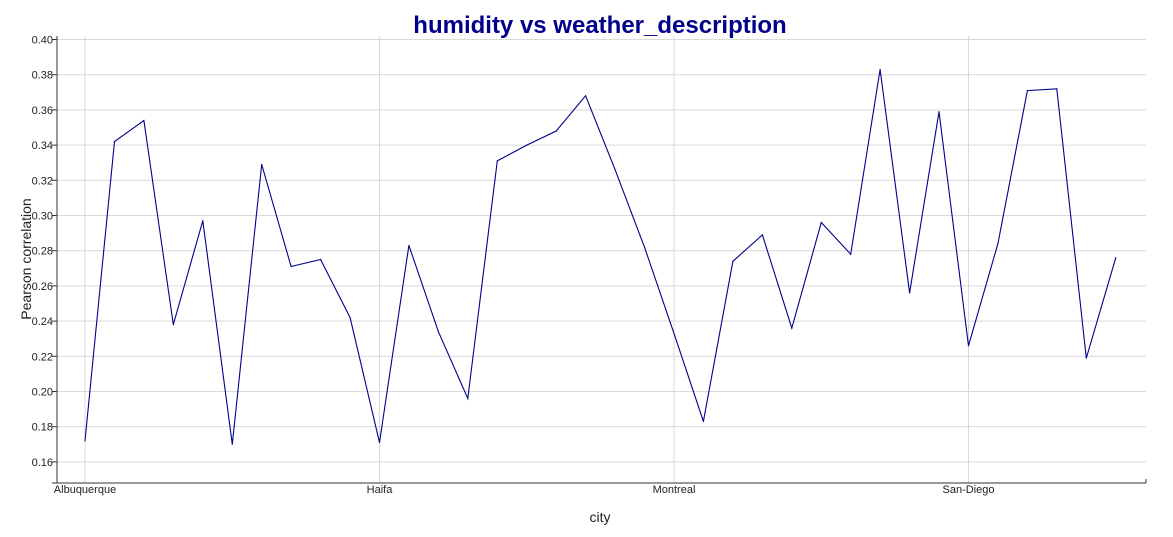 The height and width of the screenshot is (537, 1173). What do you see at coordinates (85, 490) in the screenshot?
I see `x-tick-label: Albuquerque` at bounding box center [85, 490].